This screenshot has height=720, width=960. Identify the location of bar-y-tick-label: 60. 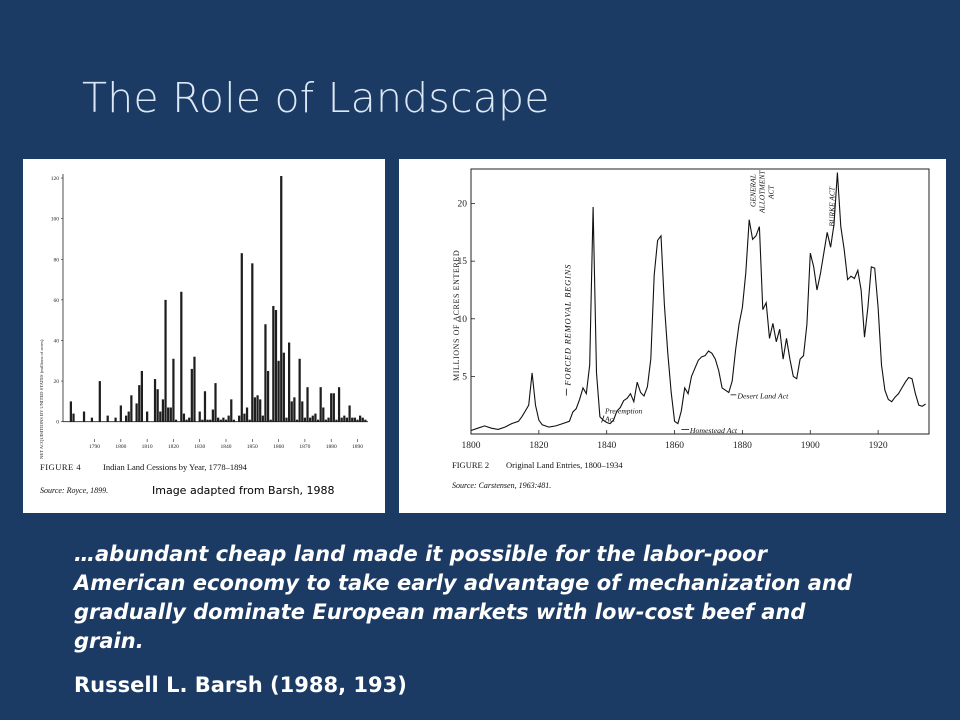
(57, 301).